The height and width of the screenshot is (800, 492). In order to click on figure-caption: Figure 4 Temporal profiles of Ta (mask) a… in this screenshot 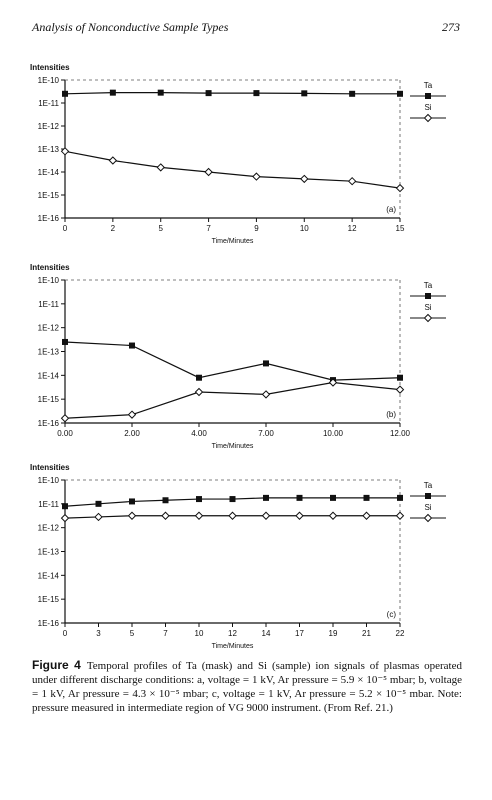, I will do `click(247, 686)`.